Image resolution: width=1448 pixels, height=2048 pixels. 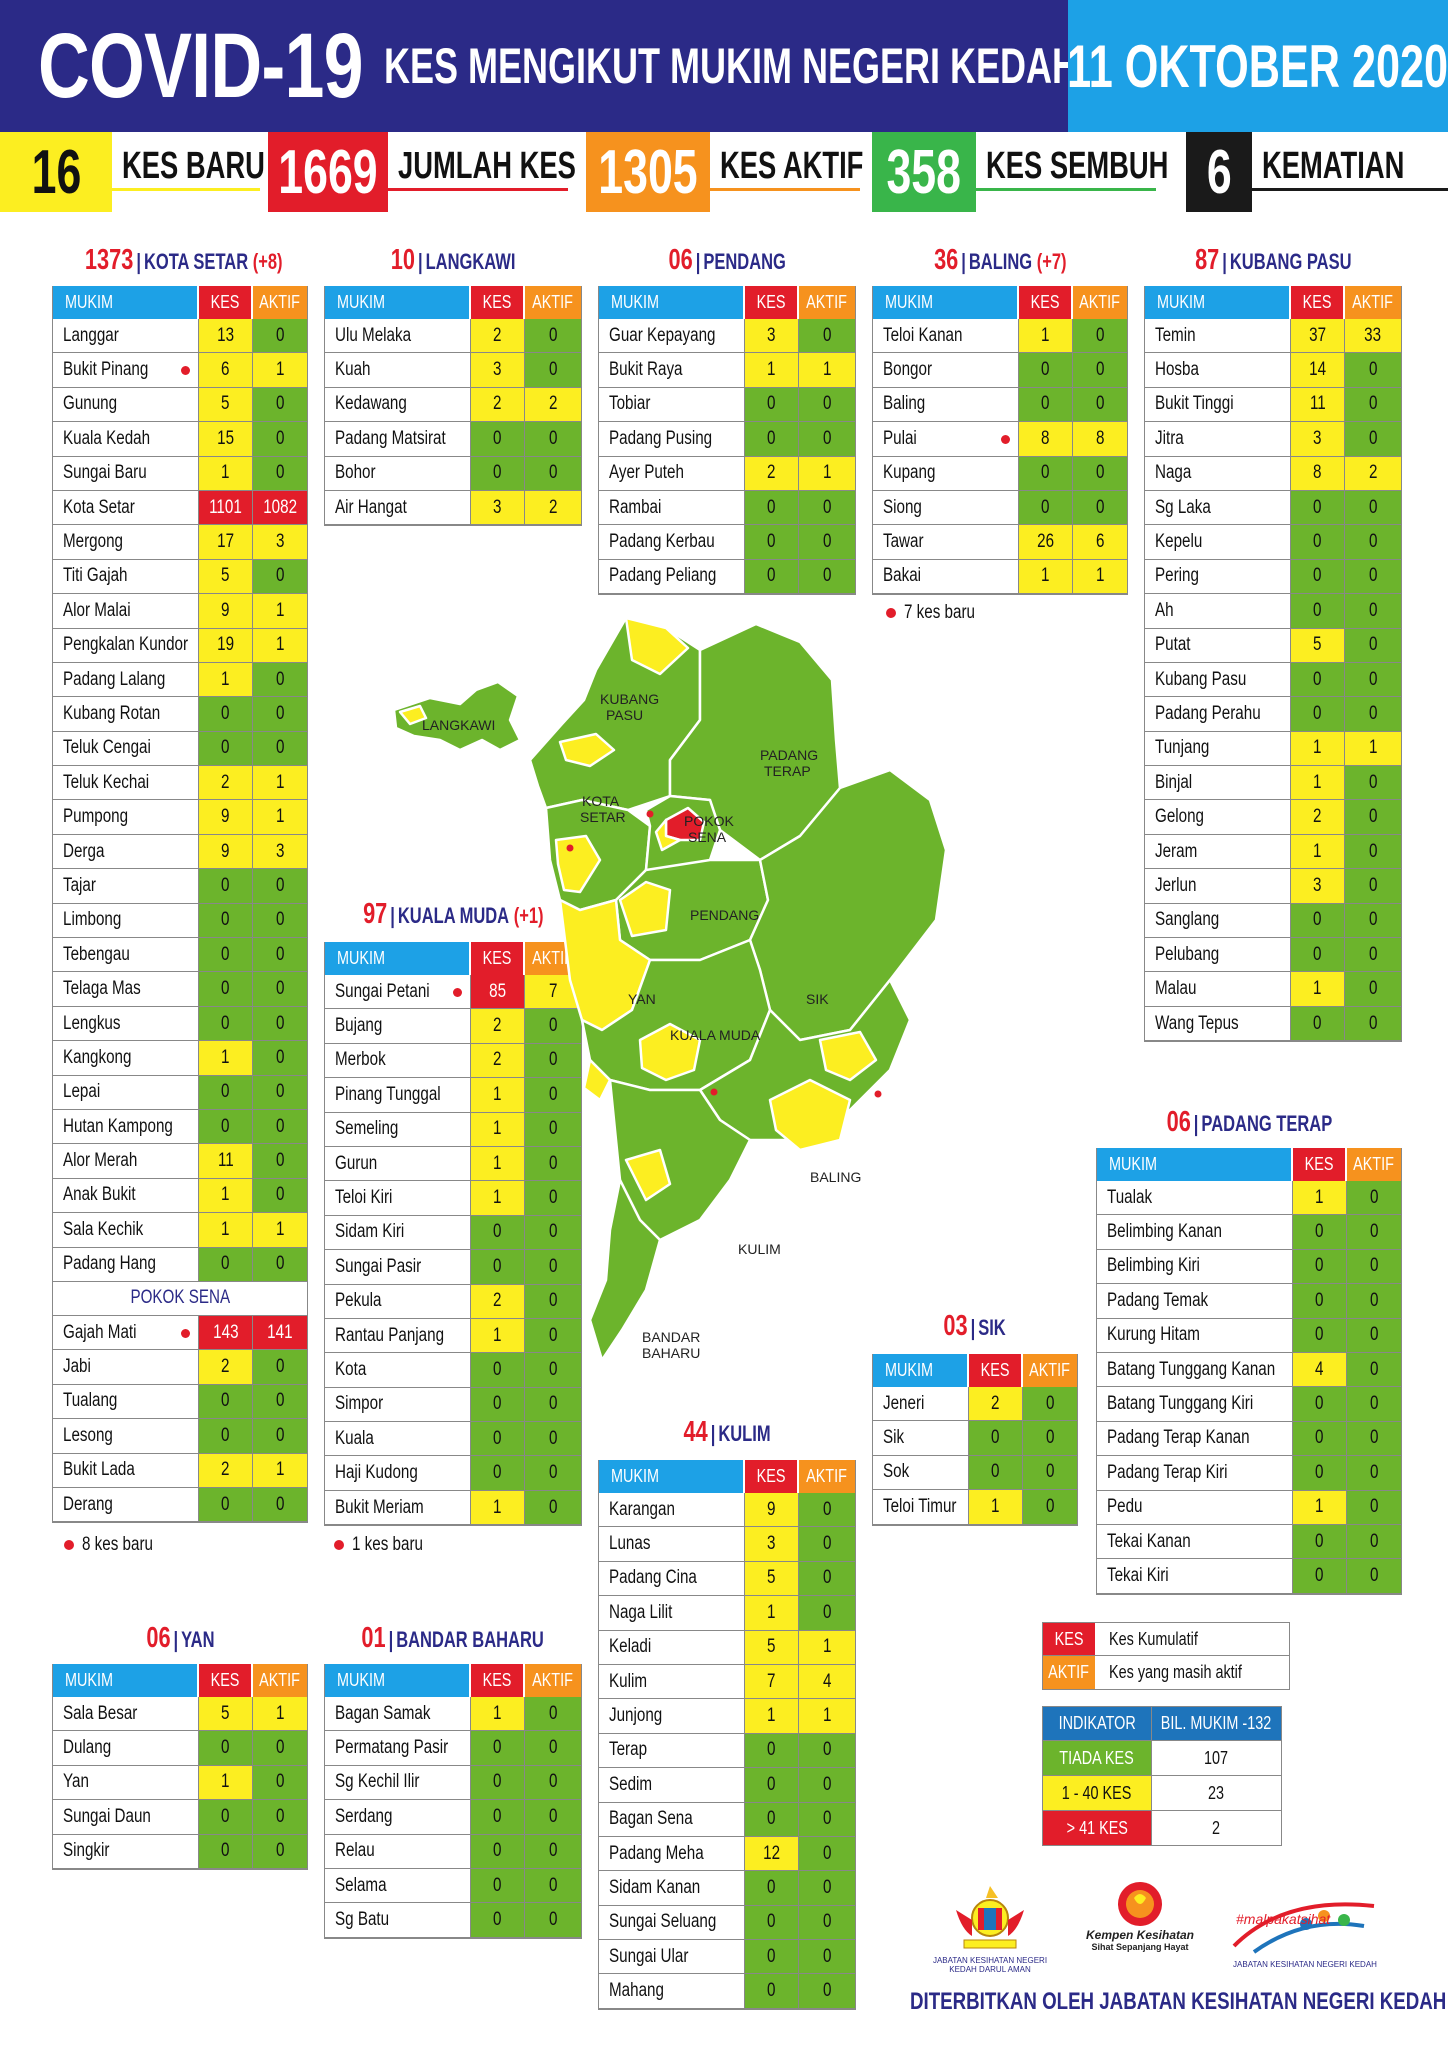 I want to click on mukim-name: Putat, so click(x=1173, y=645).